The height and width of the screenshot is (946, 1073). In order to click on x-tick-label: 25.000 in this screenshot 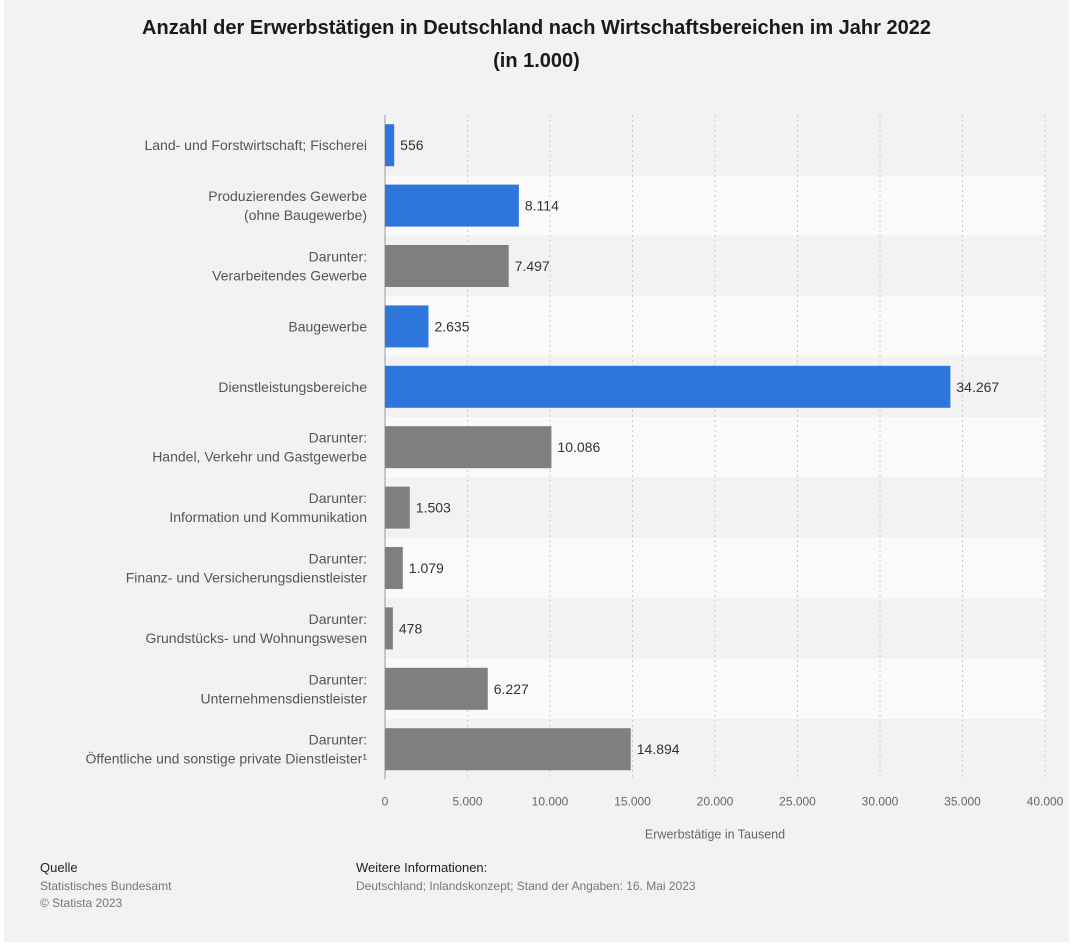, I will do `click(797, 801)`.